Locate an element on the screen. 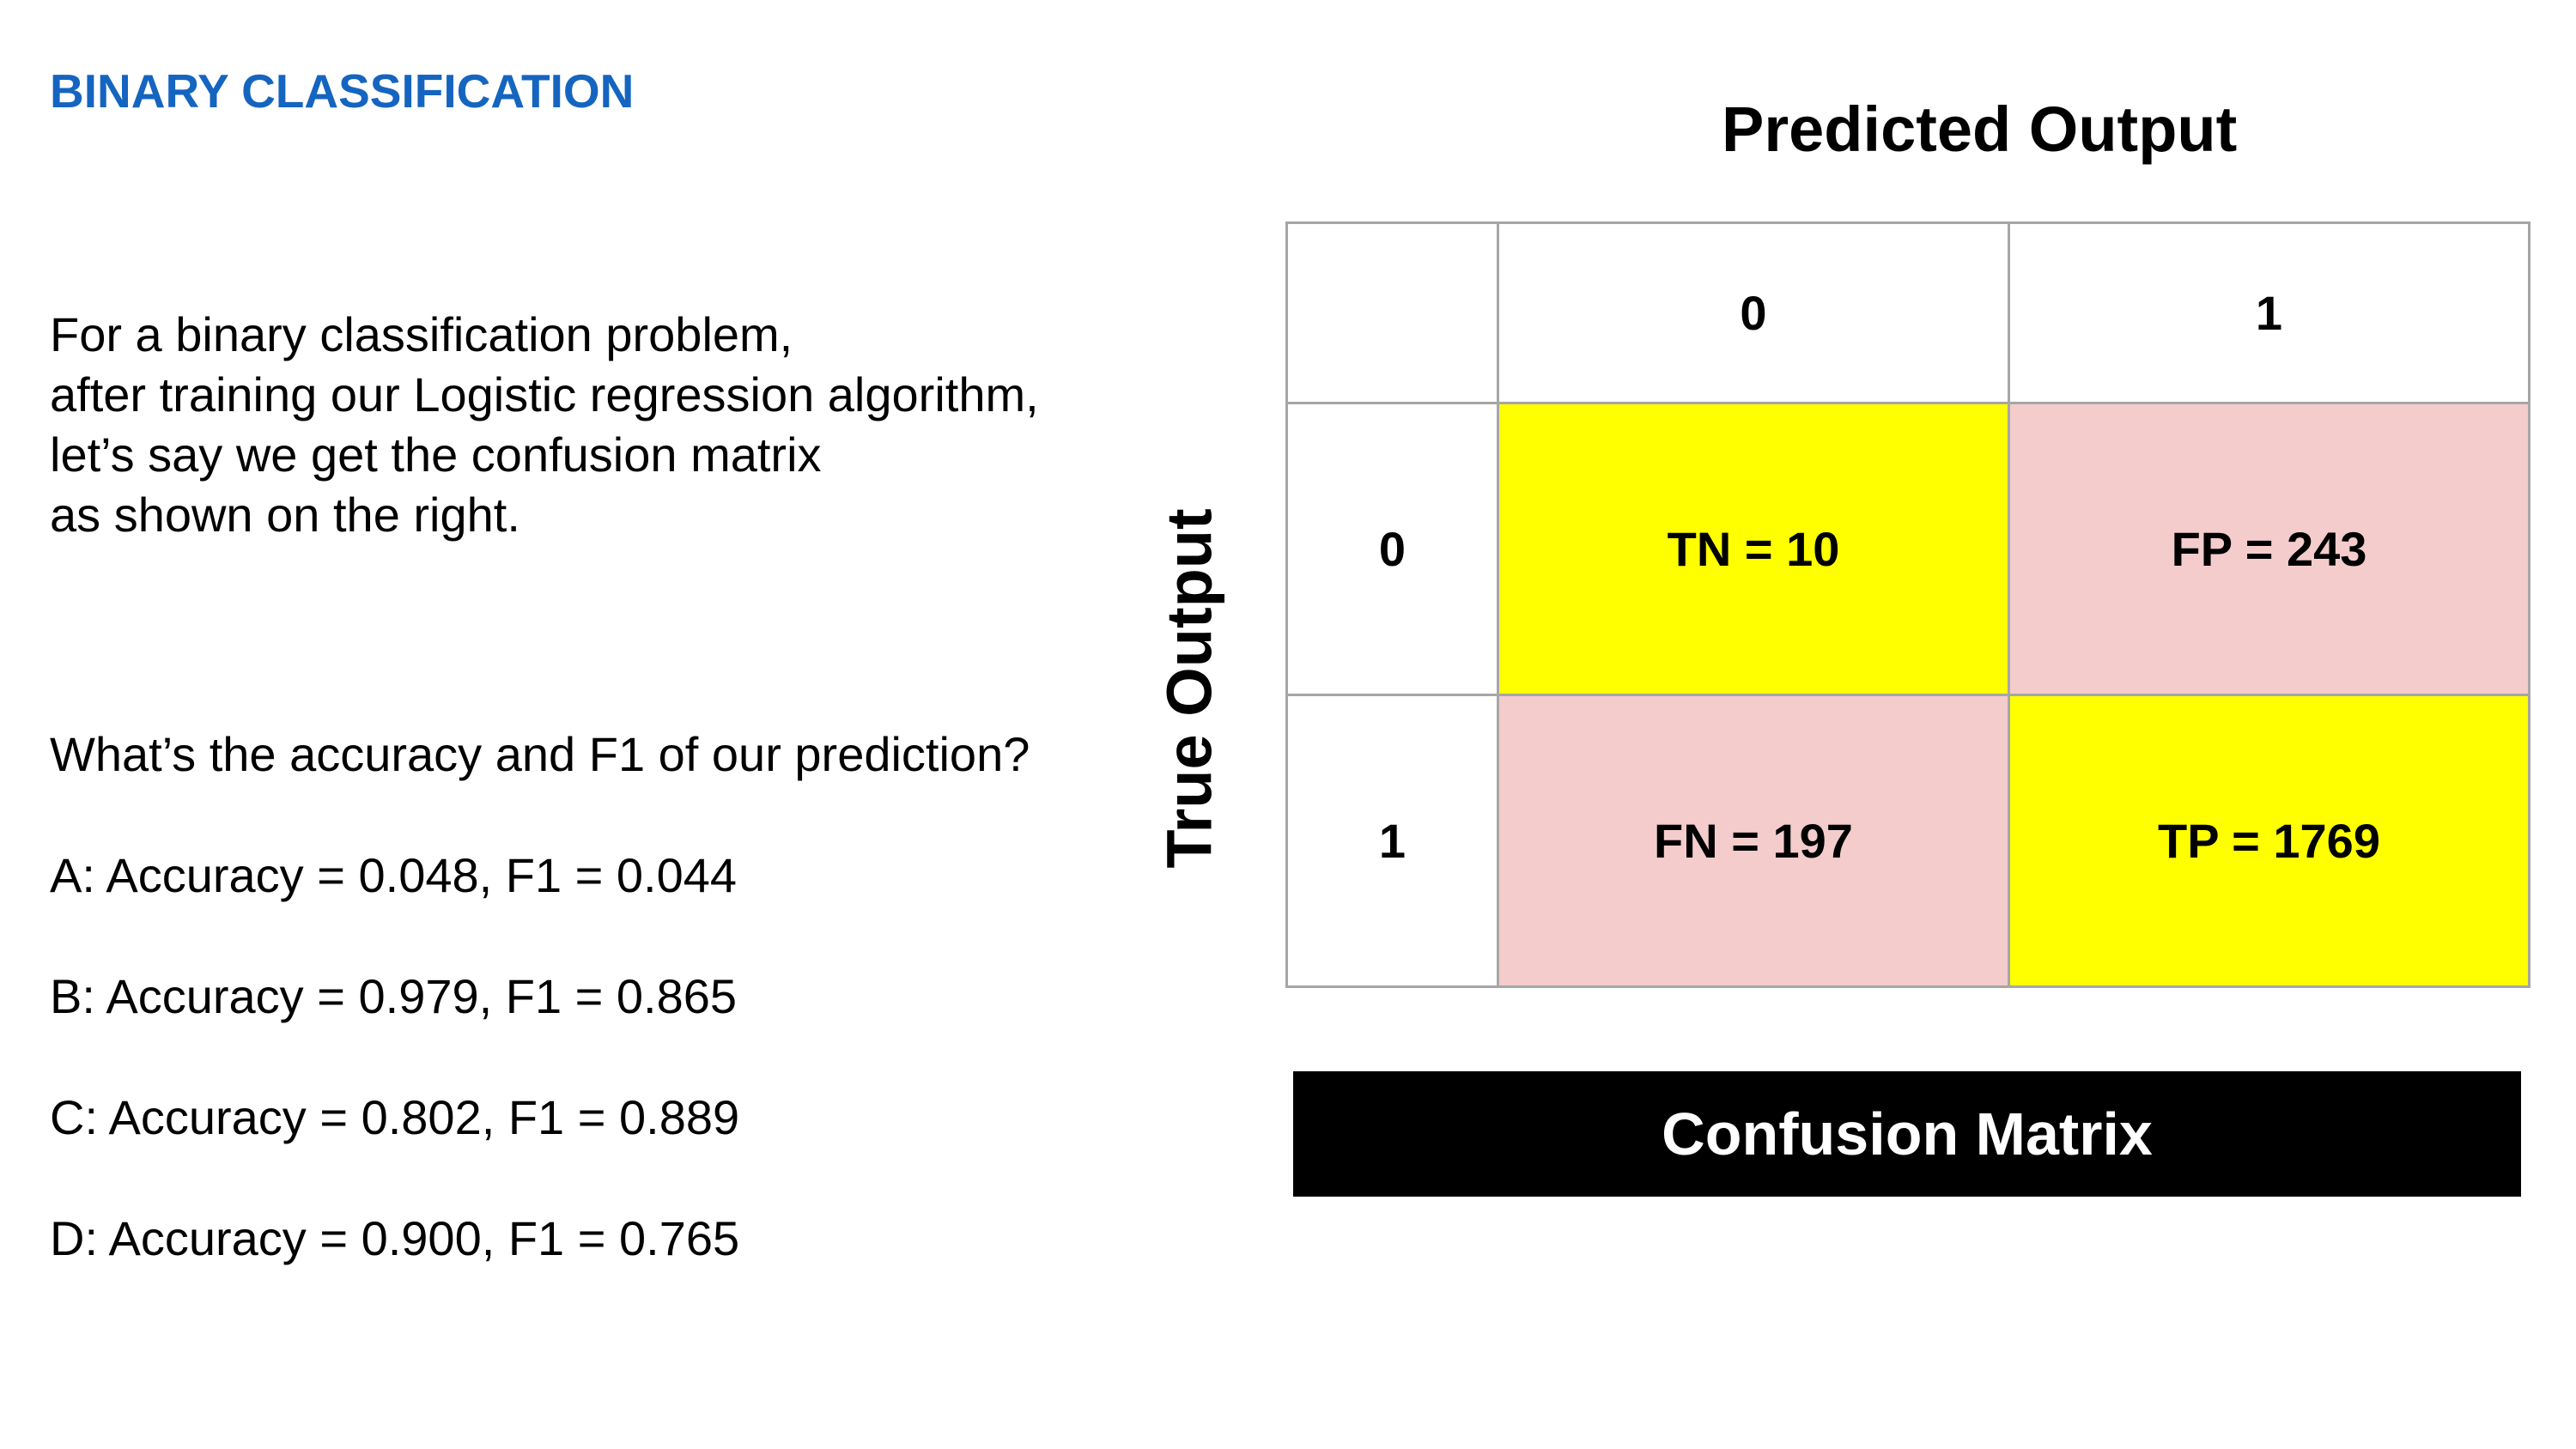 This screenshot has width=2576, height=1449. cell-false-positive: FP = 243 is located at coordinates (2269, 549).